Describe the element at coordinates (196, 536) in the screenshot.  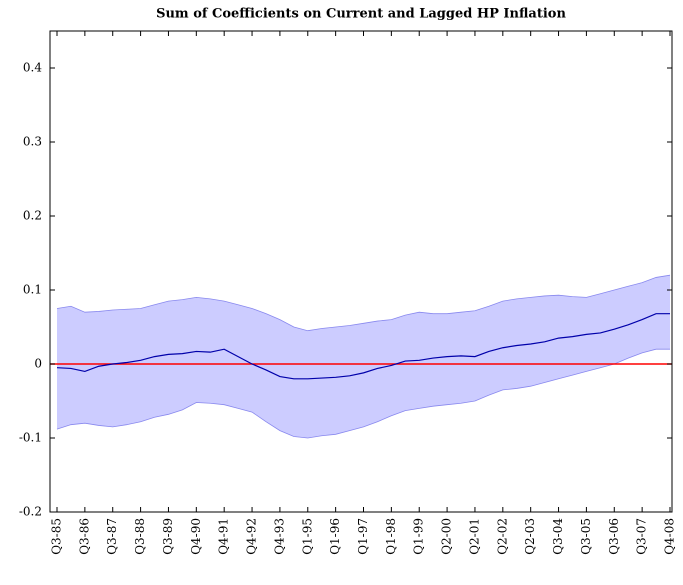
I see `x-tick-label: Q4-90` at that location.